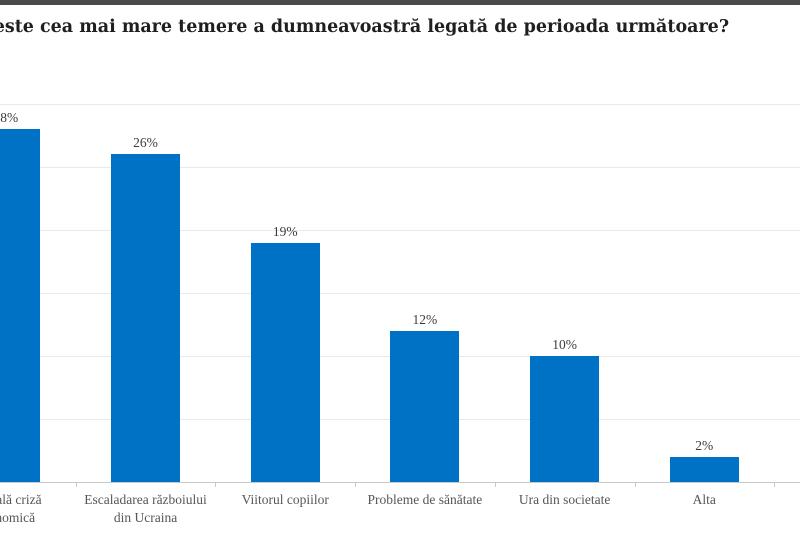 The width and height of the screenshot is (800, 534). What do you see at coordinates (565, 419) in the screenshot?
I see `bar-ura-din-societate` at bounding box center [565, 419].